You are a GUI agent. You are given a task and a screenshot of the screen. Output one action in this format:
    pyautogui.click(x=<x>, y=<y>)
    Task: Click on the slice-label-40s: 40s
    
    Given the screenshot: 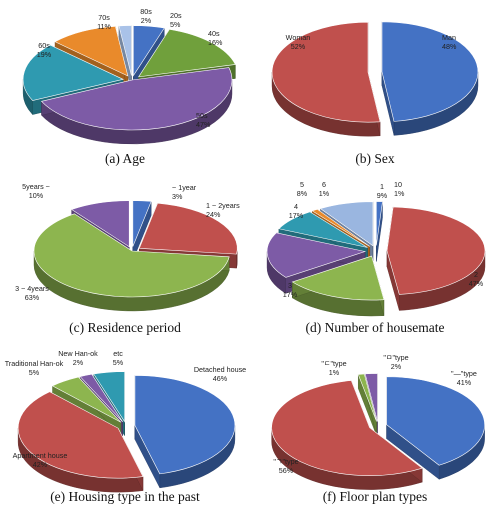 What is the action you would take?
    pyautogui.click(x=214, y=33)
    